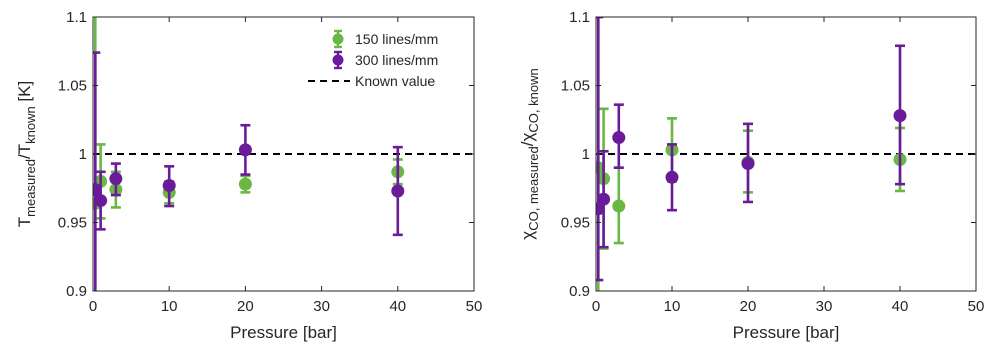 The width and height of the screenshot is (988, 352). I want to click on y-axis-label-part: [K], so click(24, 94).